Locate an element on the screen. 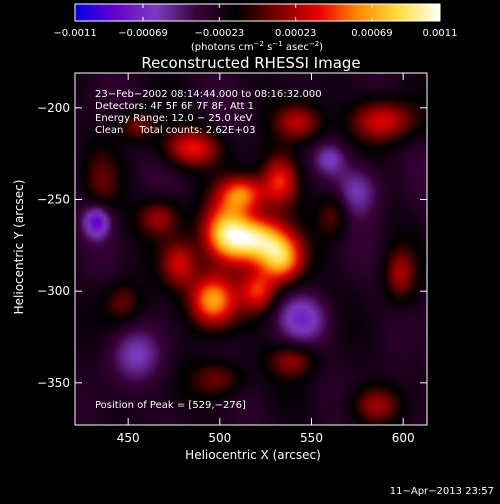  colorbar-gradient is located at coordinates (257, 12).